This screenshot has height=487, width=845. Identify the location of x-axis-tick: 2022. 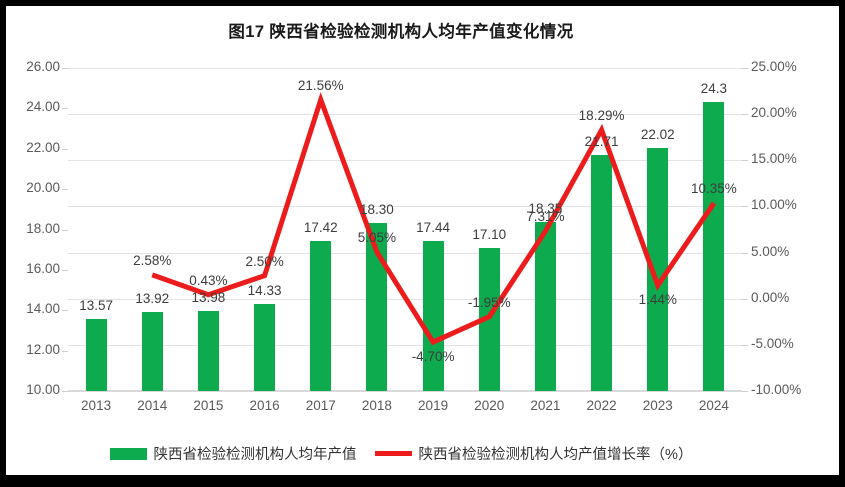
(601, 405).